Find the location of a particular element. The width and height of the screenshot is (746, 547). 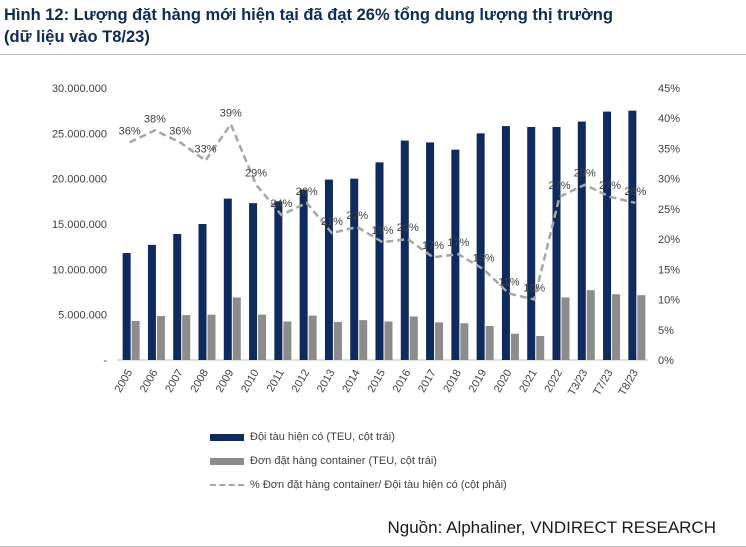

legend-item-orderbook: Đơn đặt hàng container (TEU, cột trái) is located at coordinates (358, 461).